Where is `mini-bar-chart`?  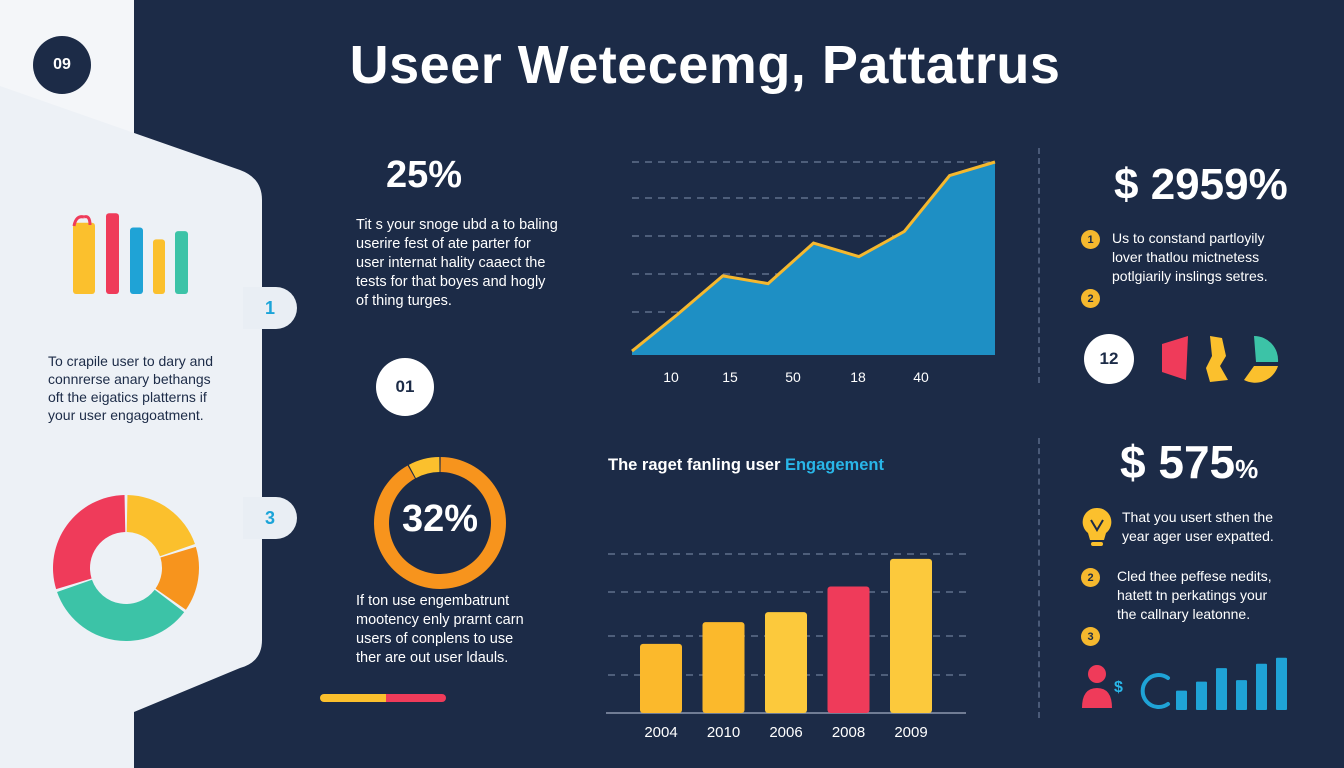 mini-bar-chart is located at coordinates (130, 253).